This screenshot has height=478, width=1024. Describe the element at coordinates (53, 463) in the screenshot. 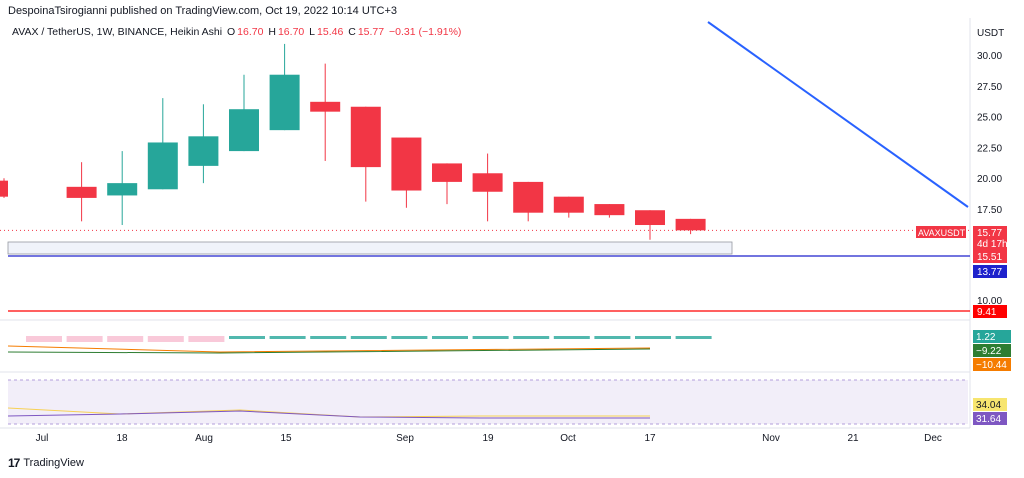

I see `brand-label: TradingView` at that location.